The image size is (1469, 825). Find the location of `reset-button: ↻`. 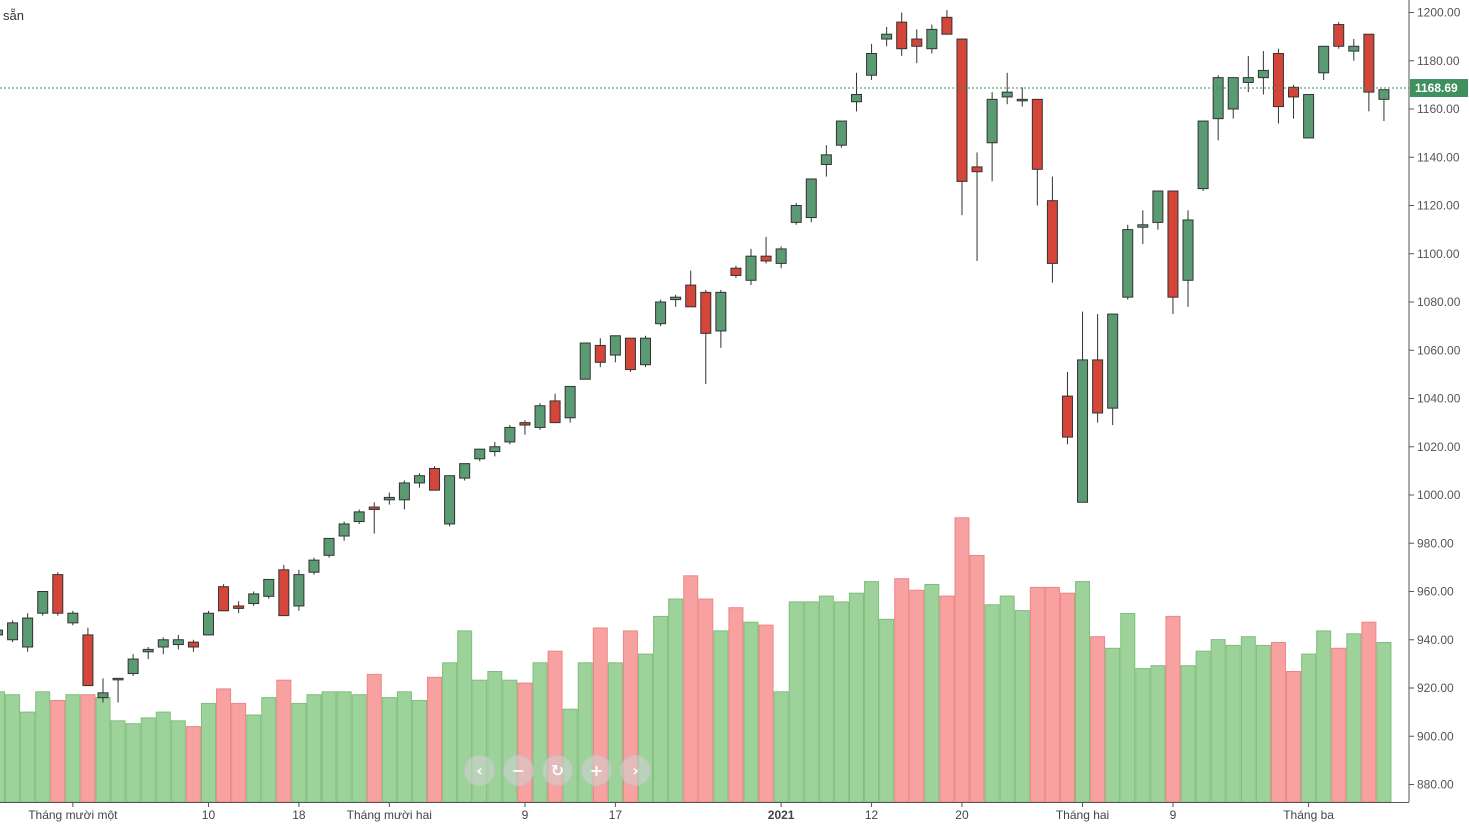

reset-button: ↻ is located at coordinates (557, 770).